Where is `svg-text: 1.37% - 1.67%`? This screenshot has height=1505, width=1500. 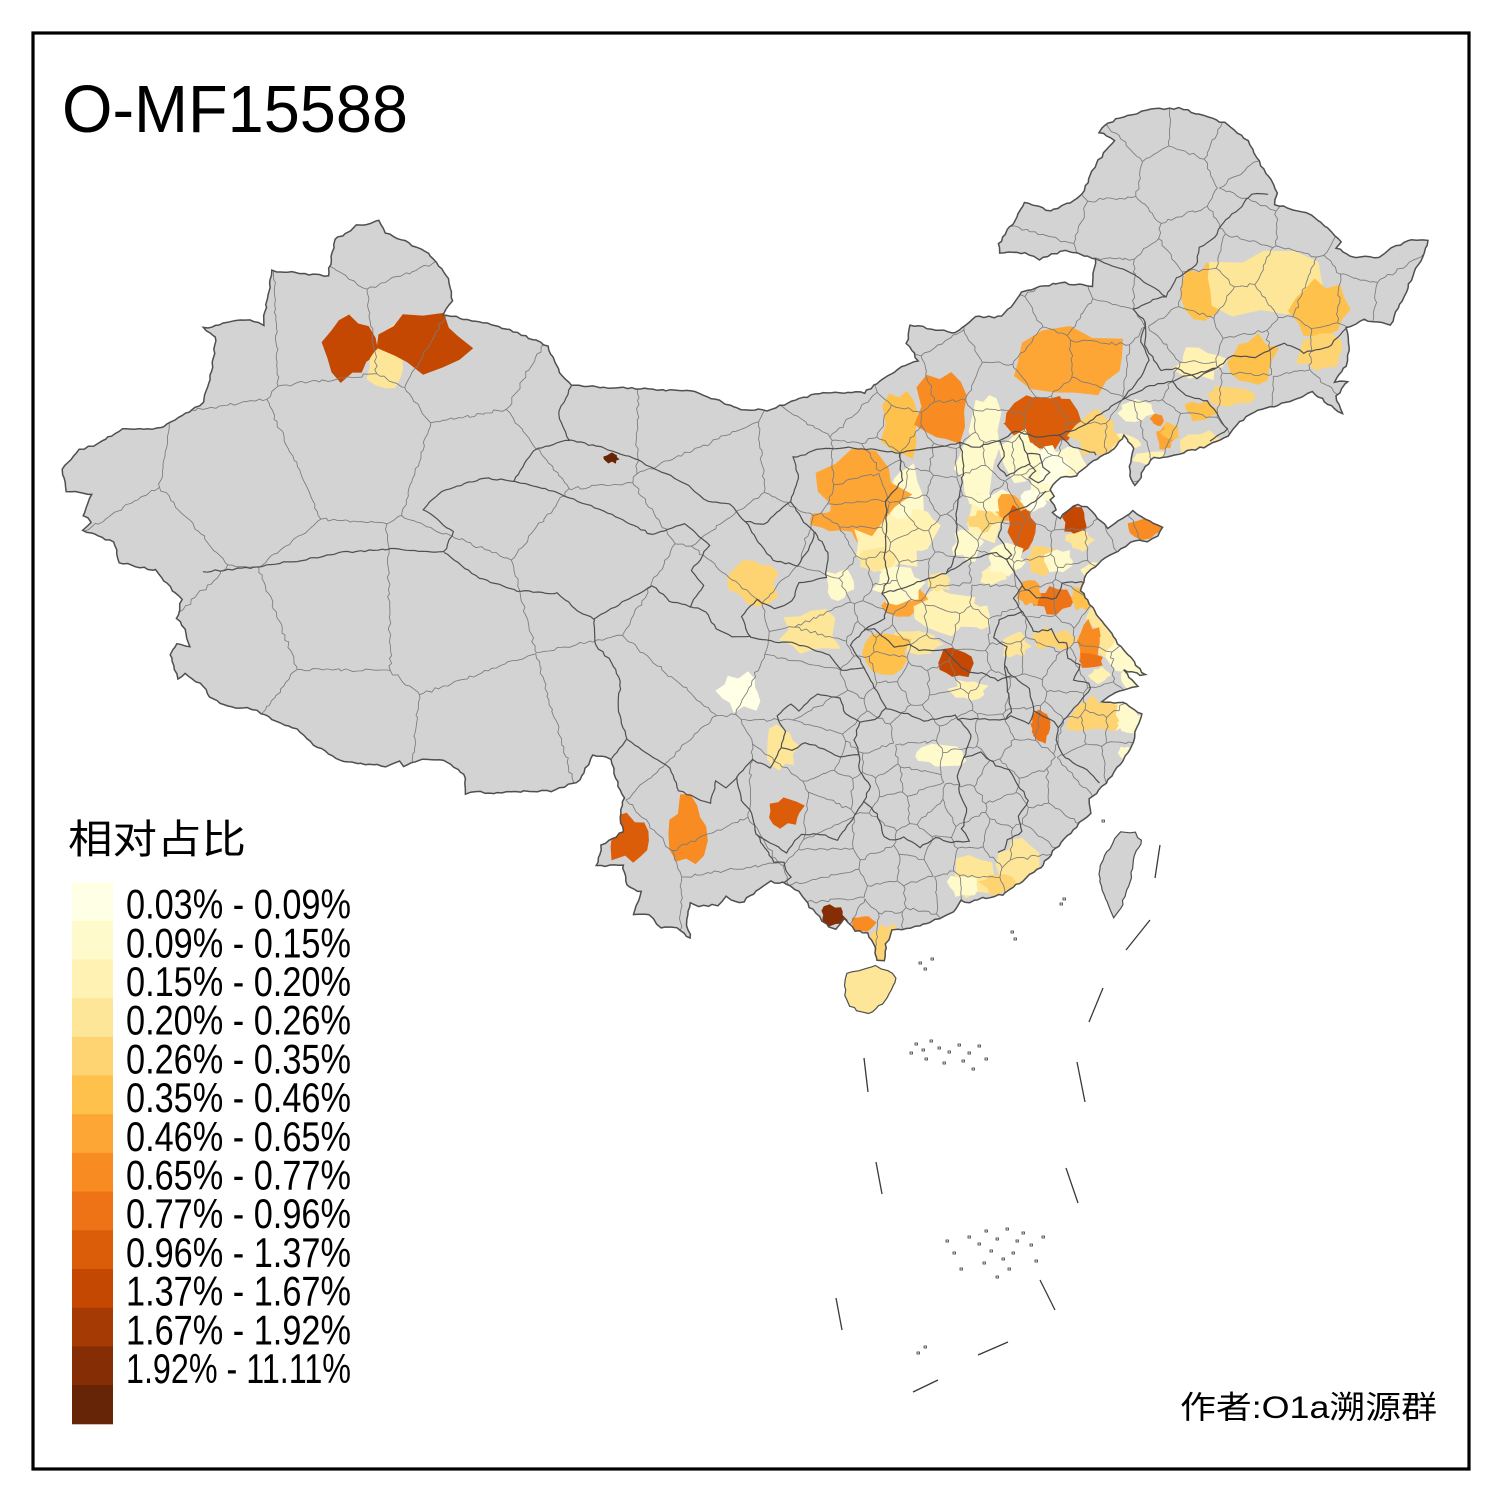
svg-text: 1.37% - 1.67% is located at coordinates (238, 1291).